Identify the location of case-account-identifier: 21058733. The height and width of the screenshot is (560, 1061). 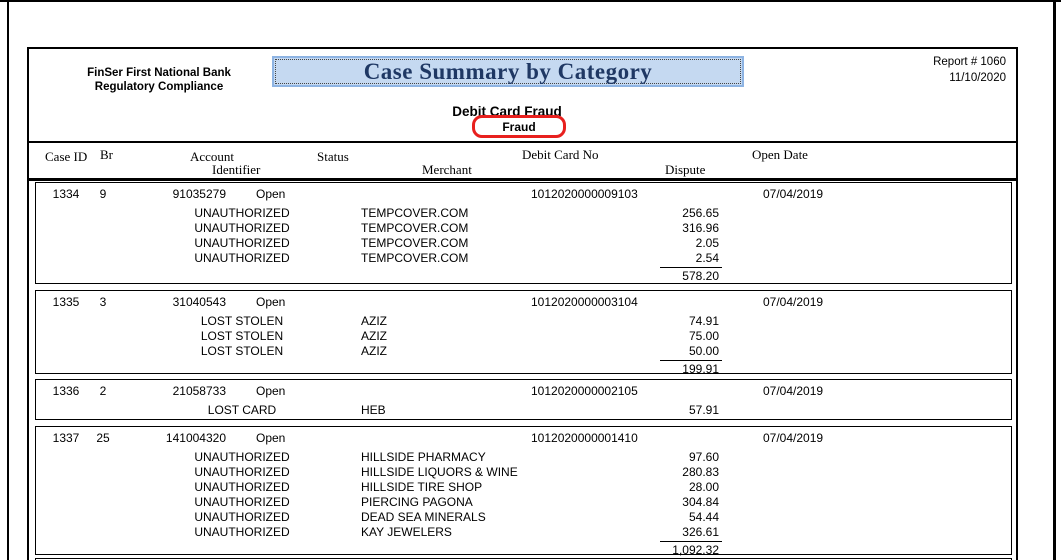
(199, 391).